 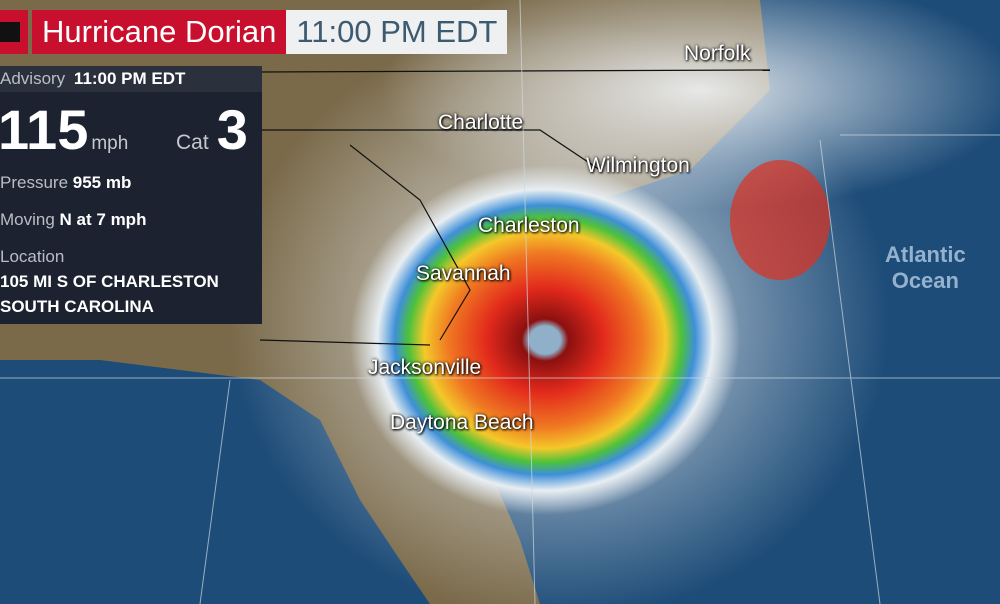 I want to click on moving-label: Moving, so click(x=27, y=219).